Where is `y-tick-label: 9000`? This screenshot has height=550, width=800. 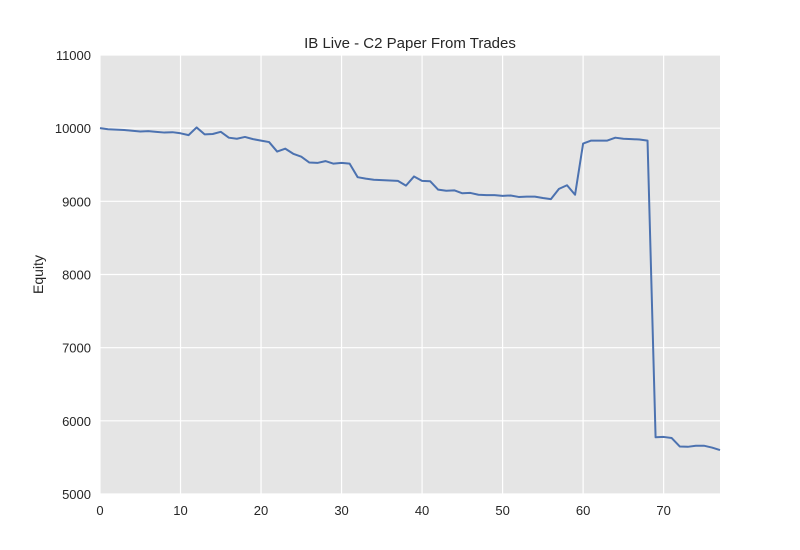
y-tick-label: 9000 is located at coordinates (76, 201).